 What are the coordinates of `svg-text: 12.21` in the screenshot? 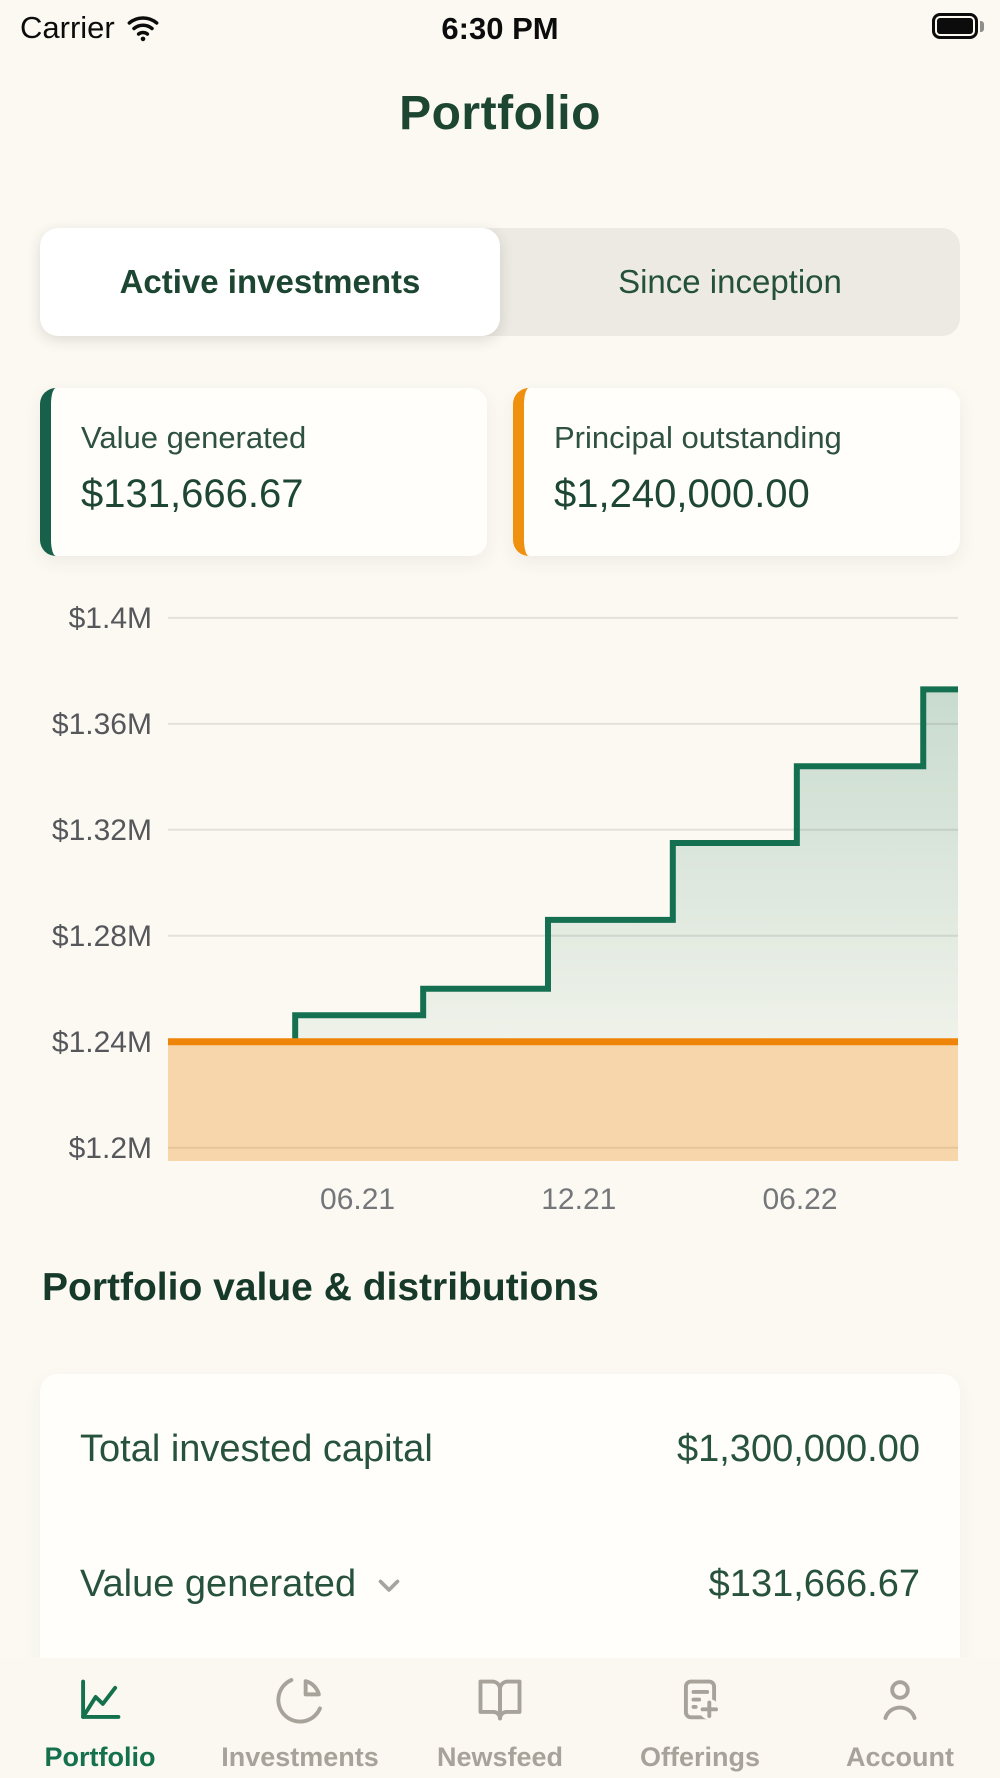 It's located at (578, 1199).